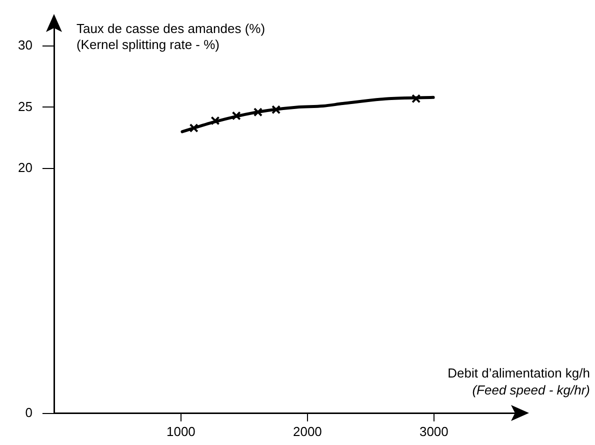 The image size is (595, 445). I want to click on x-tick-label: 2000, so click(307, 431).